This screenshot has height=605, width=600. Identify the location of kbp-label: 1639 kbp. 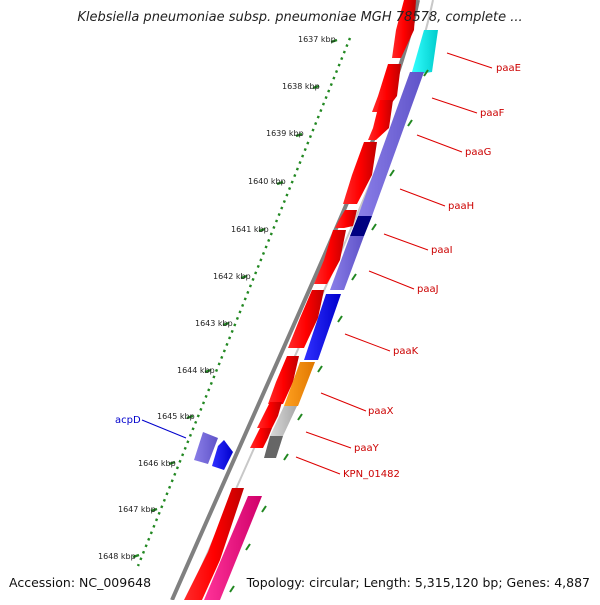
(285, 133).